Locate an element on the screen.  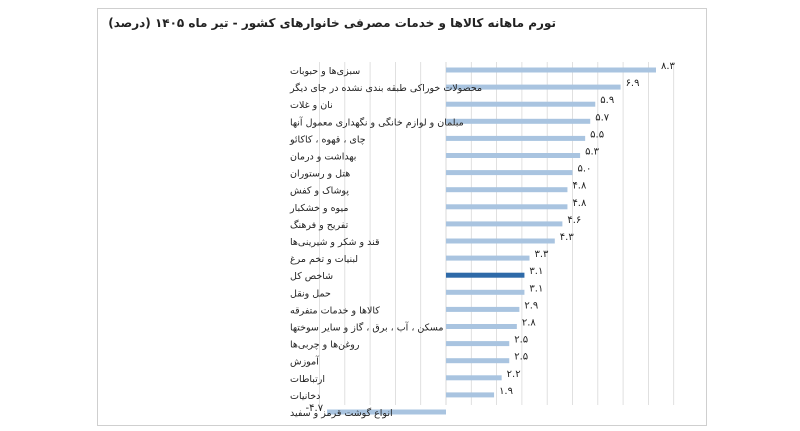
category-label: انواع گوشت قرمز و سفید is located at coordinates (341, 413).